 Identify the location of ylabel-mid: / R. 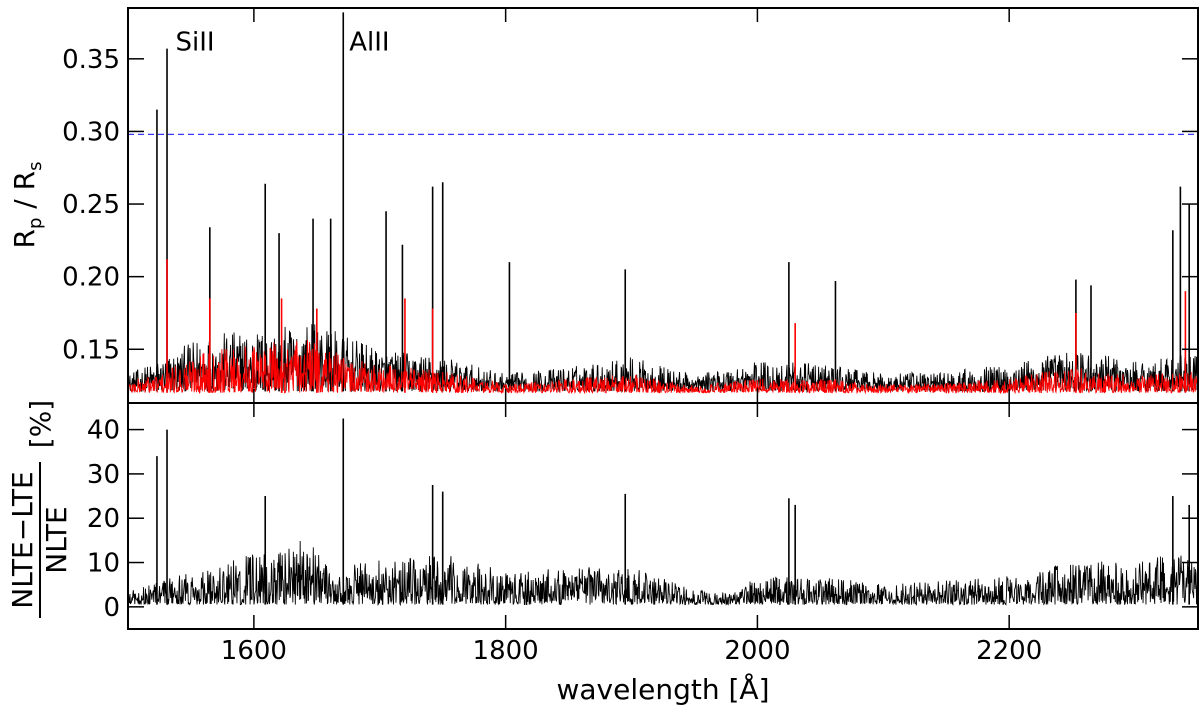
(24, 194).